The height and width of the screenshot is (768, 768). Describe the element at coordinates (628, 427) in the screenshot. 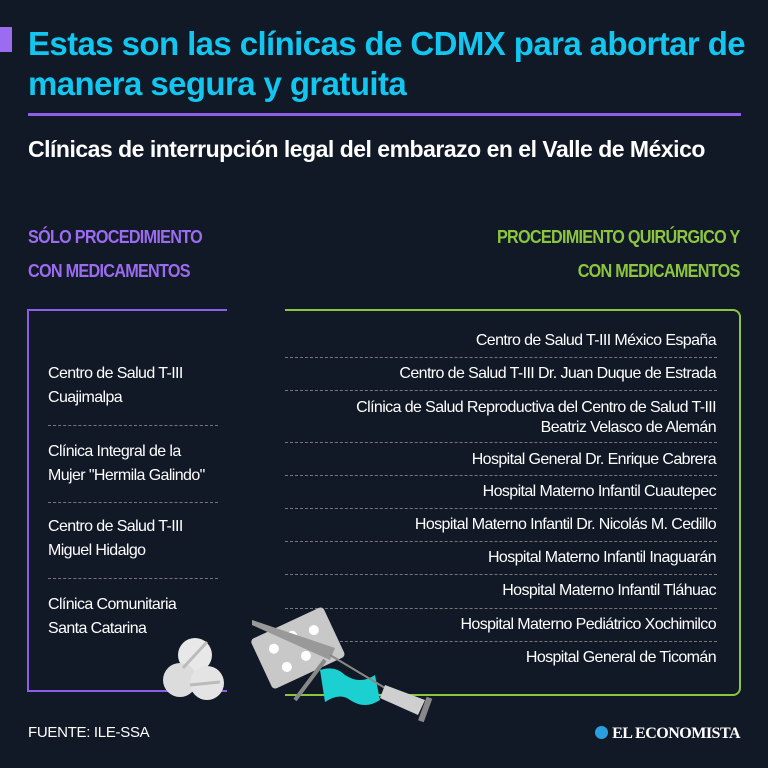

I see `list-item-line: Beatriz Velasco de Alemán` at that location.